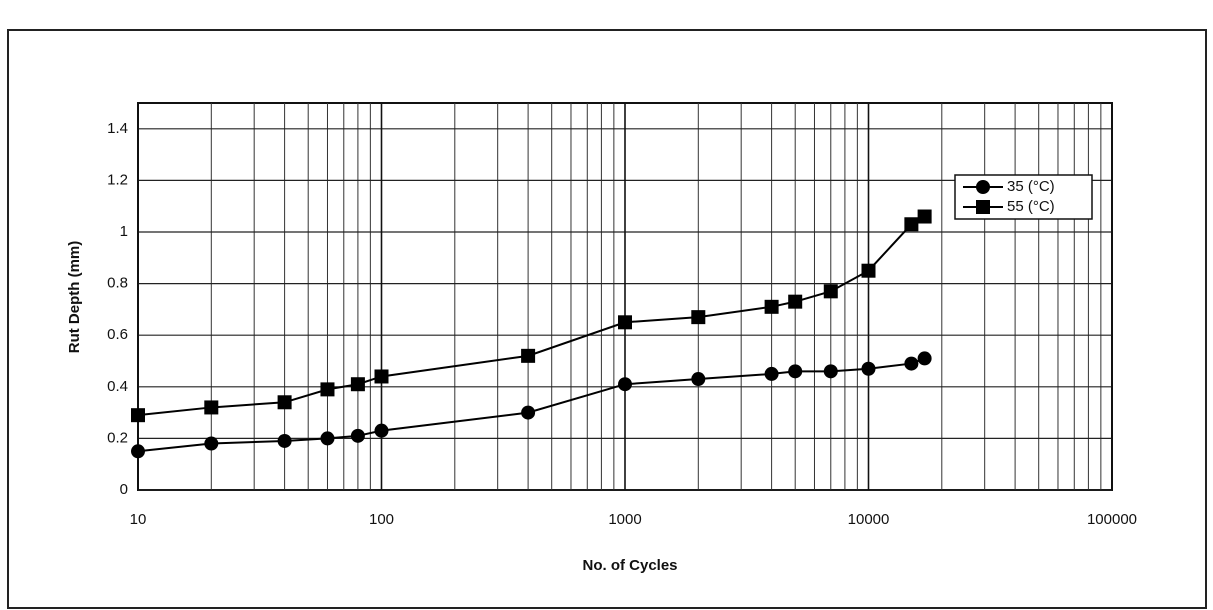  What do you see at coordinates (381, 519) in the screenshot?
I see `x-tick-label: 100` at bounding box center [381, 519].